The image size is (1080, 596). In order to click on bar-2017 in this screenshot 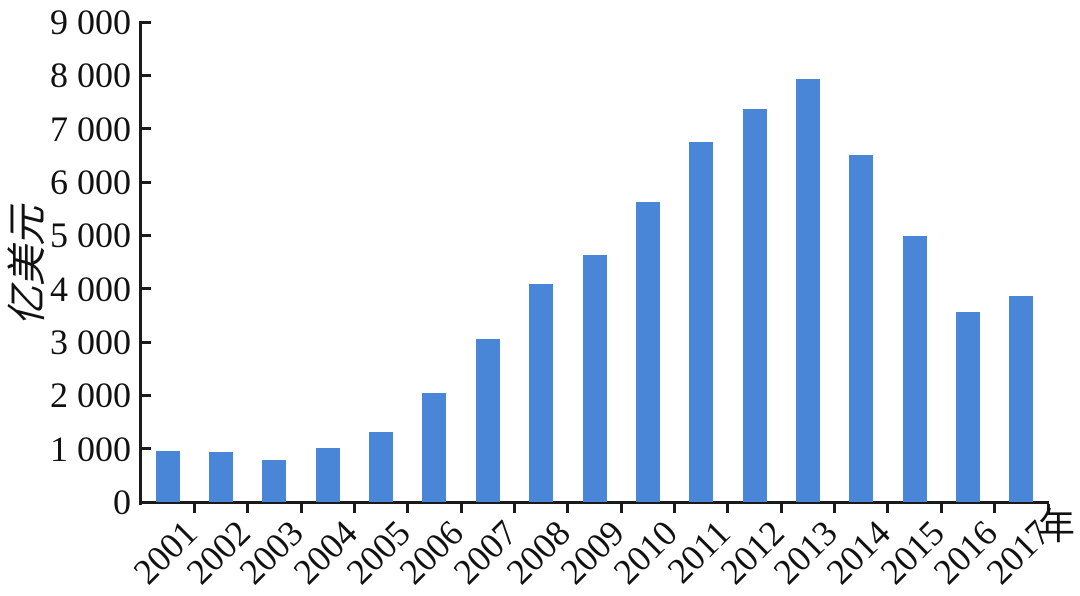, I will do `click(1021, 398)`.